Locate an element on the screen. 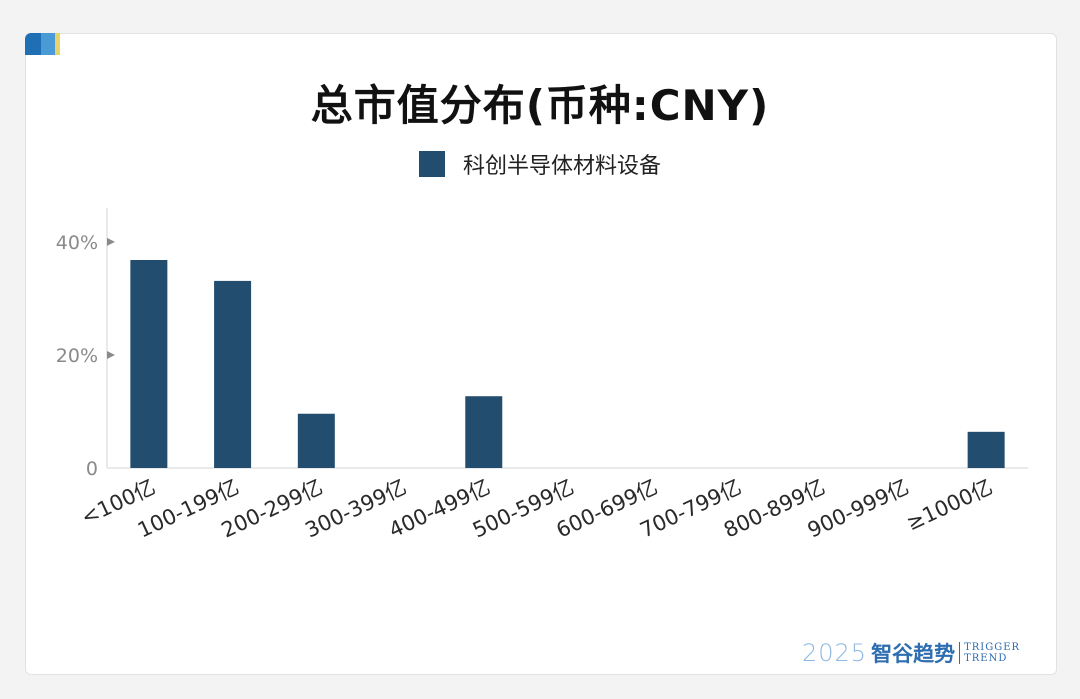 The height and width of the screenshot is (699, 1080). brand-logo: 2025 智谷趋势 TRIGGER TREND is located at coordinates (911, 653).